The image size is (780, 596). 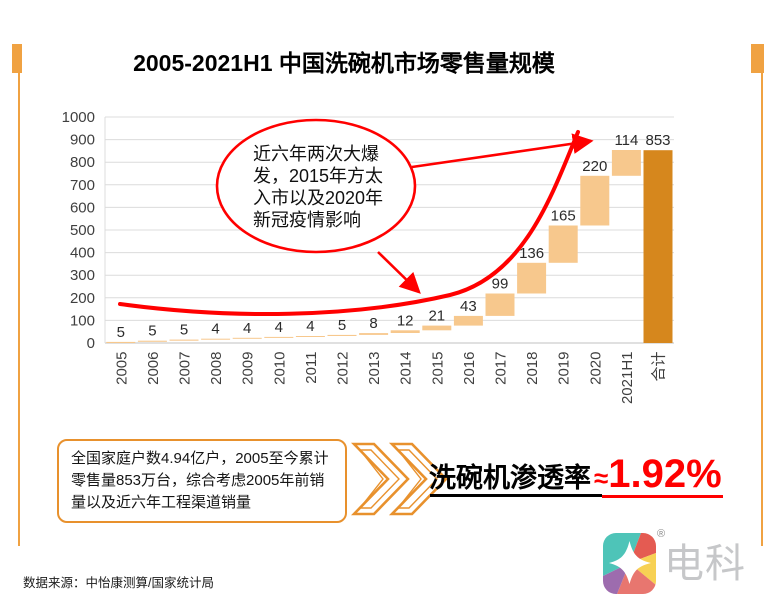 I want to click on svg-text: 8, so click(x=373, y=323).